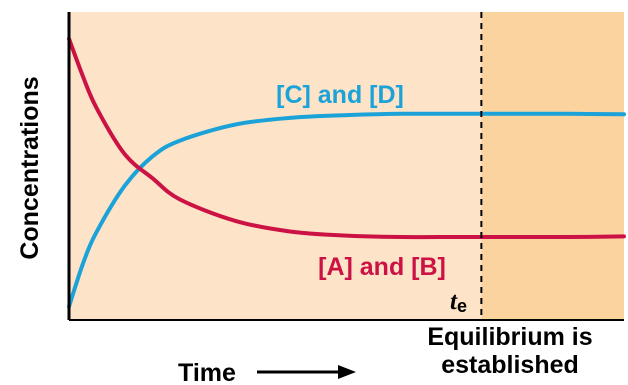 The height and width of the screenshot is (385, 628). Describe the element at coordinates (306, 372) in the screenshot. I see `time-arrow-icon` at that location.